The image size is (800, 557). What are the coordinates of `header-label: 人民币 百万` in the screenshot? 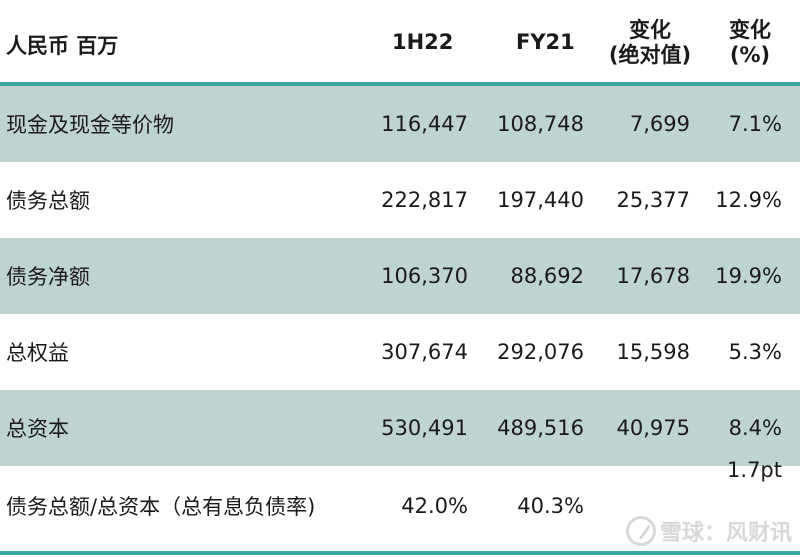 It's located at (62, 46).